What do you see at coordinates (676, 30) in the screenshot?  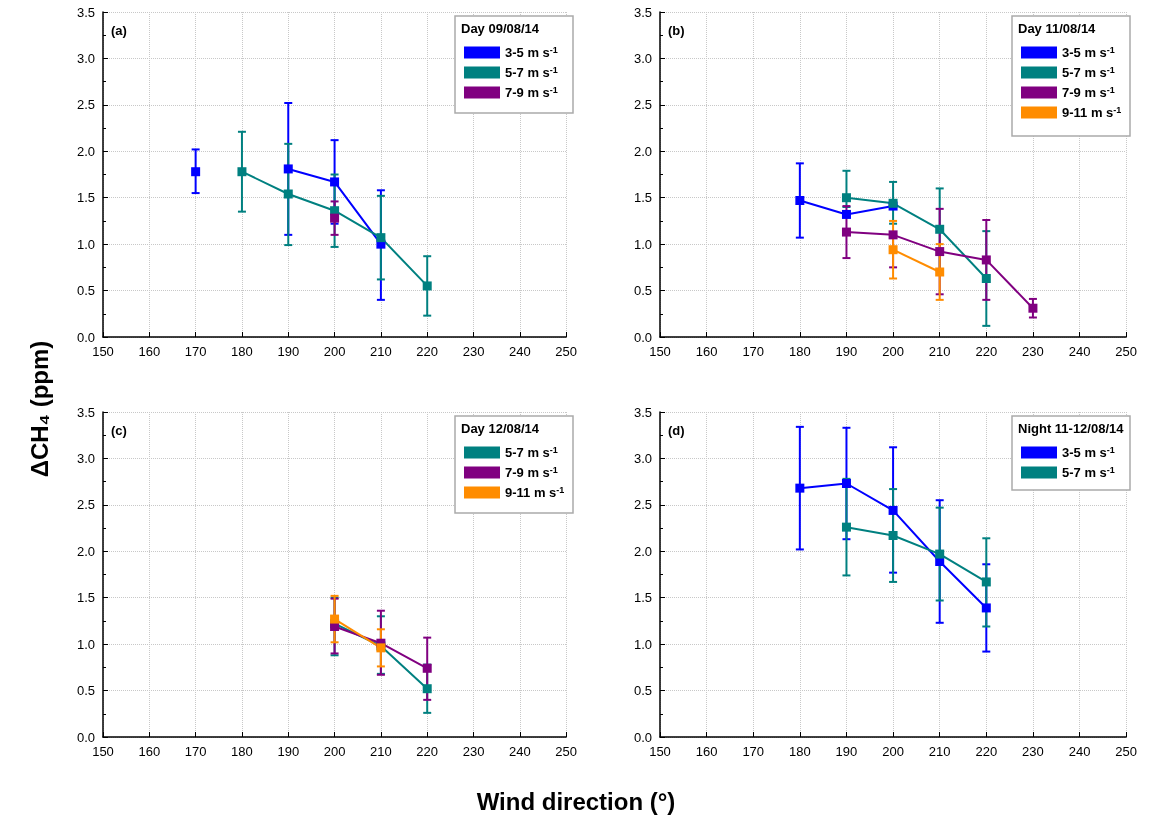 I see `annotation: (b)` at bounding box center [676, 30].